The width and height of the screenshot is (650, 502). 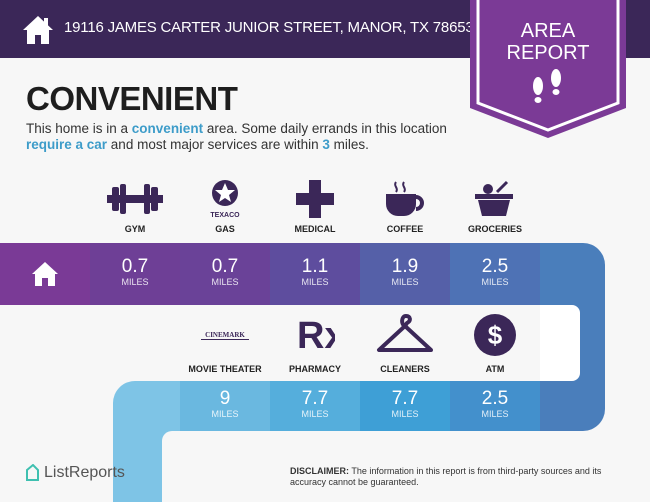 What do you see at coordinates (405, 229) in the screenshot?
I see `category-label: COFFEE` at bounding box center [405, 229].